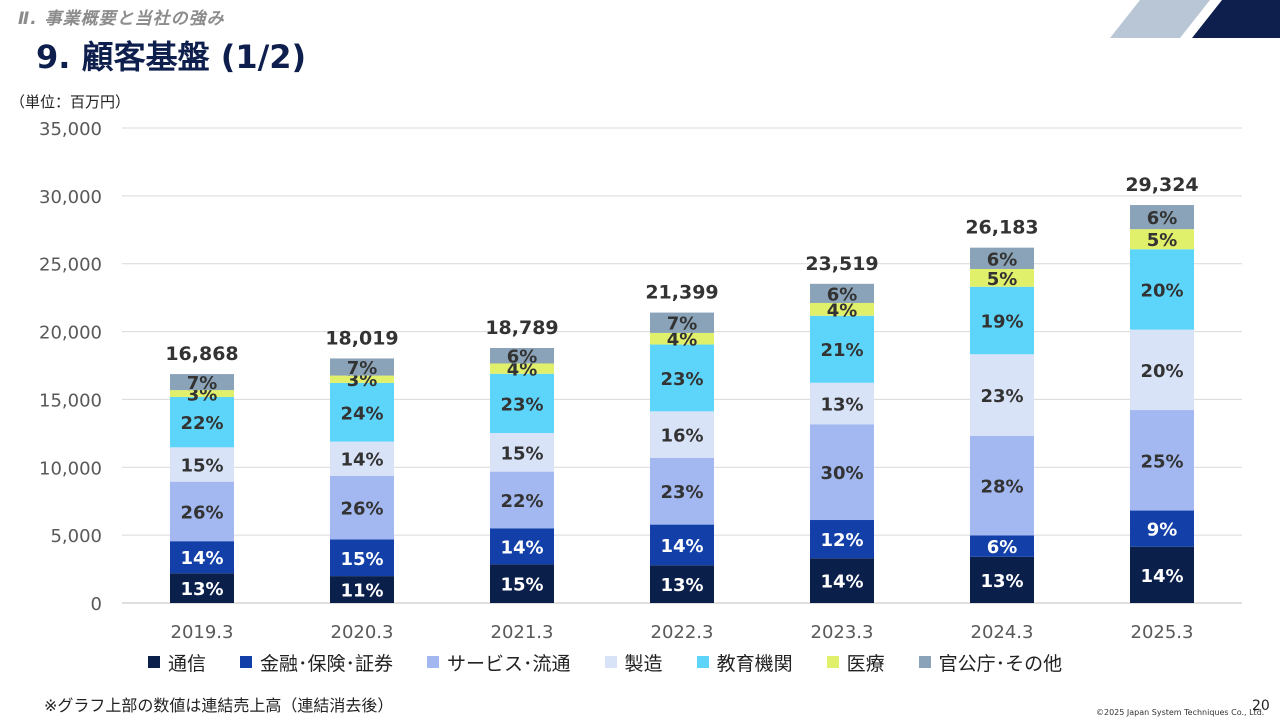 This screenshot has width=1280, height=720. Describe the element at coordinates (362, 632) in the screenshot. I see `x-tick-label: 2020.3` at that location.